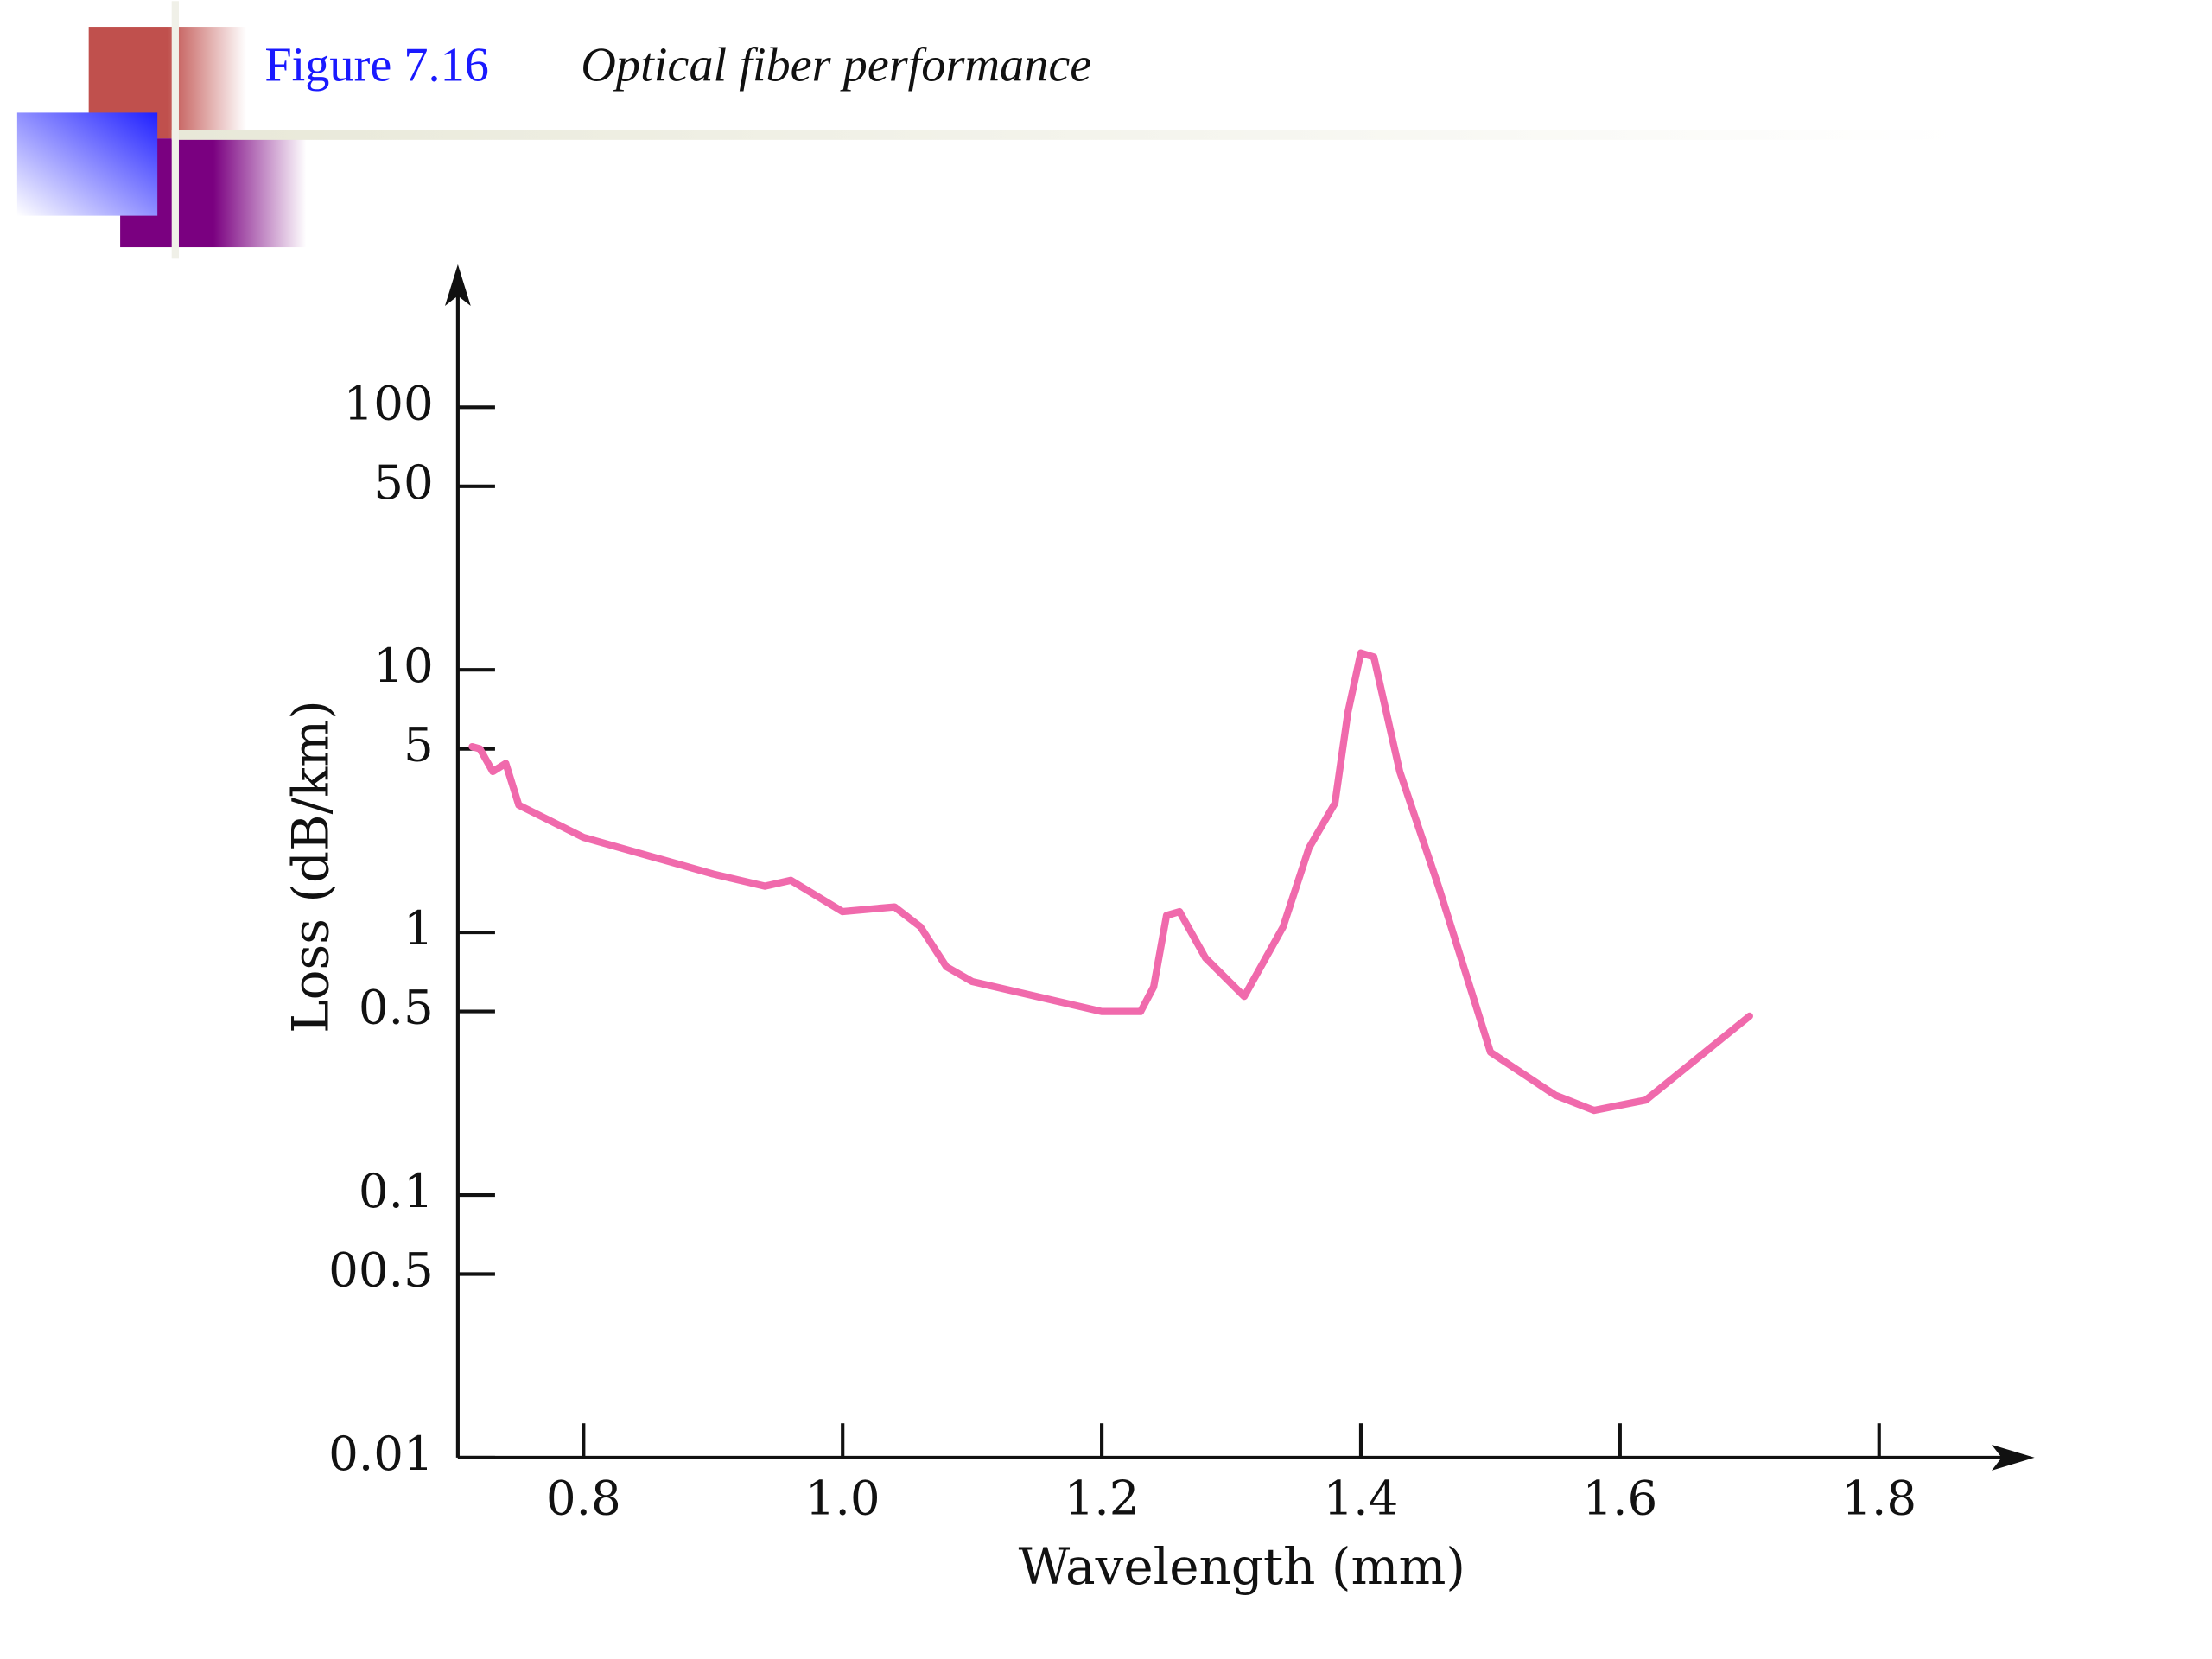 The width and height of the screenshot is (2212, 1659). I want to click on x-axis-label: Wavelength (mm), so click(1242, 1566).